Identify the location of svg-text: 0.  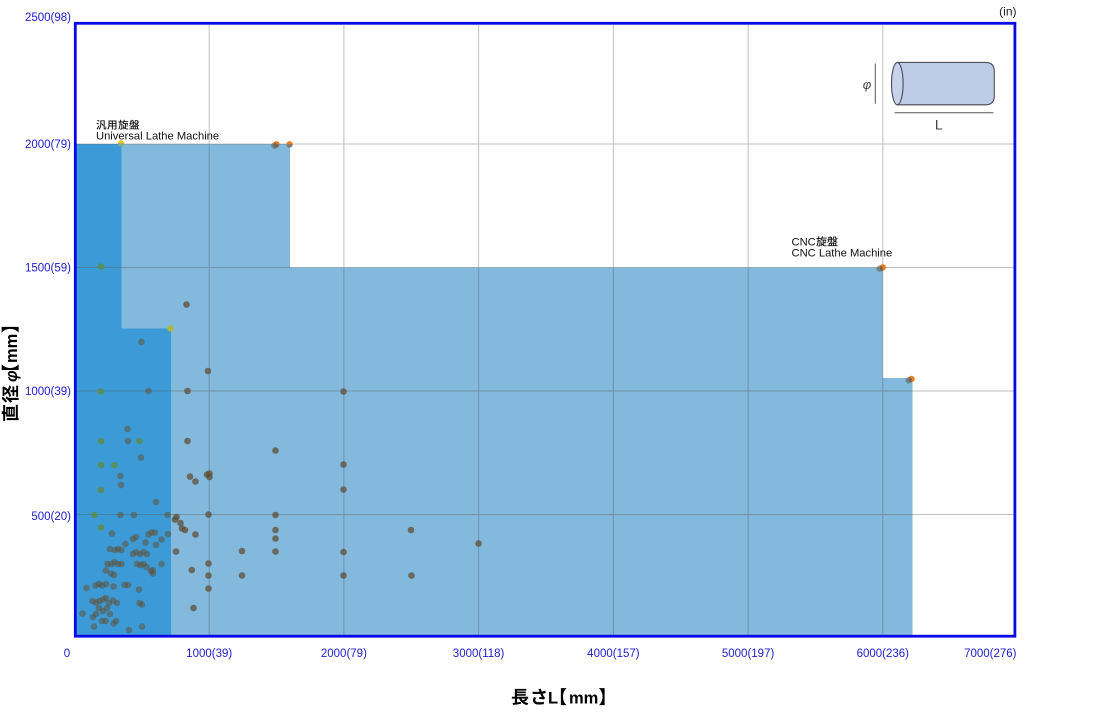
(67, 654).